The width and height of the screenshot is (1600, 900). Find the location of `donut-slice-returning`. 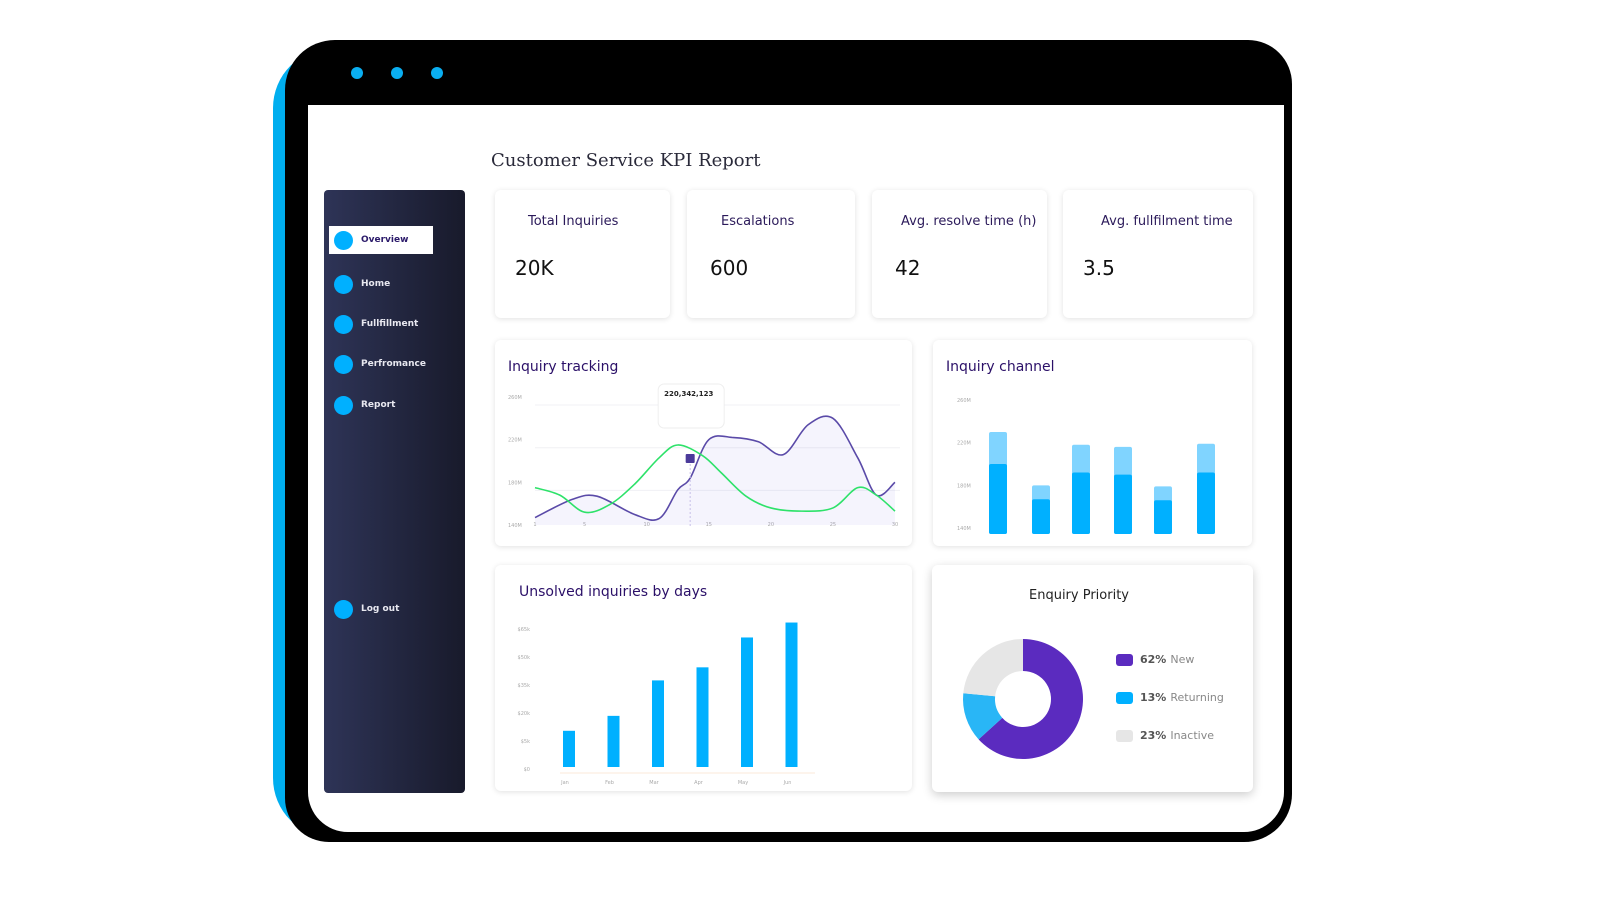

donut-slice-returning is located at coordinates (983, 716).